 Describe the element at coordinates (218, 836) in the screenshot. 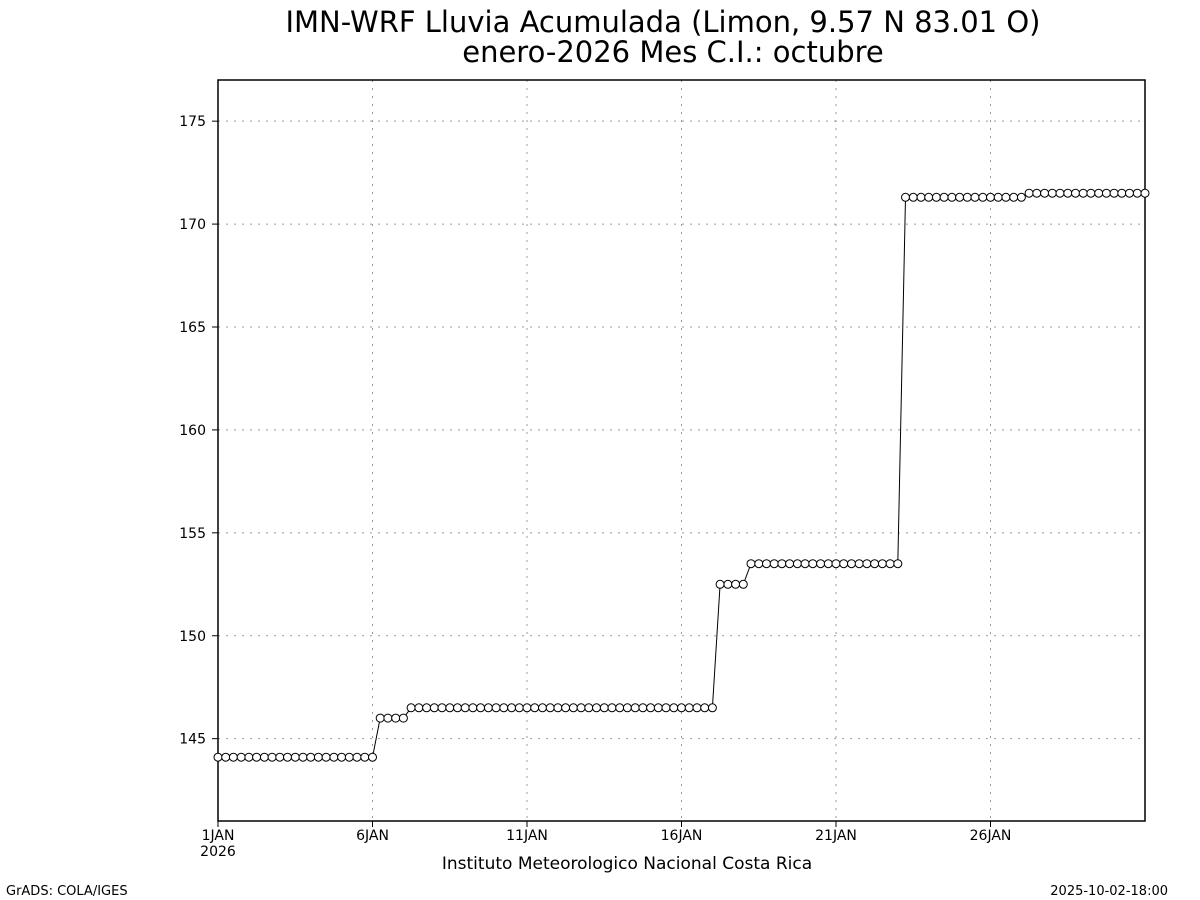

I see `x-tick-label: 1JAN` at that location.